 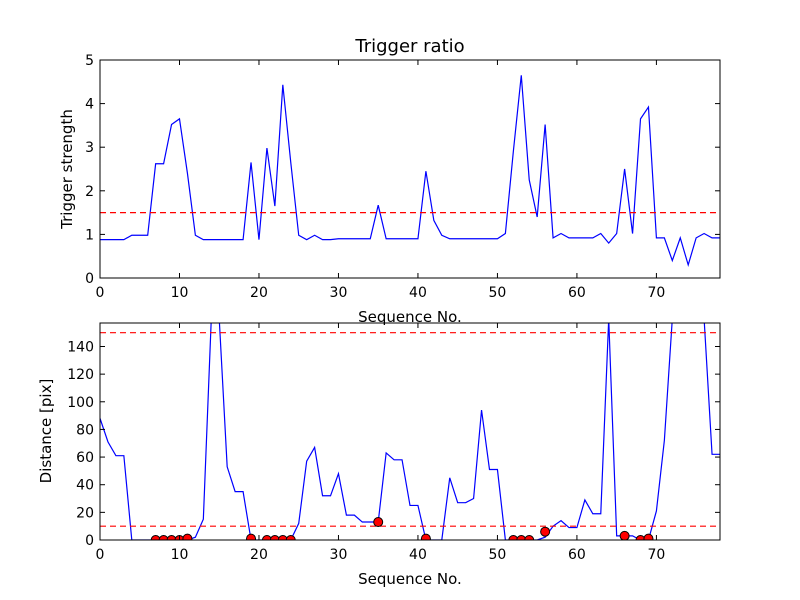 What do you see at coordinates (85, 430) in the screenshot?
I see `distance-y-tick-label-80: 80` at bounding box center [85, 430].